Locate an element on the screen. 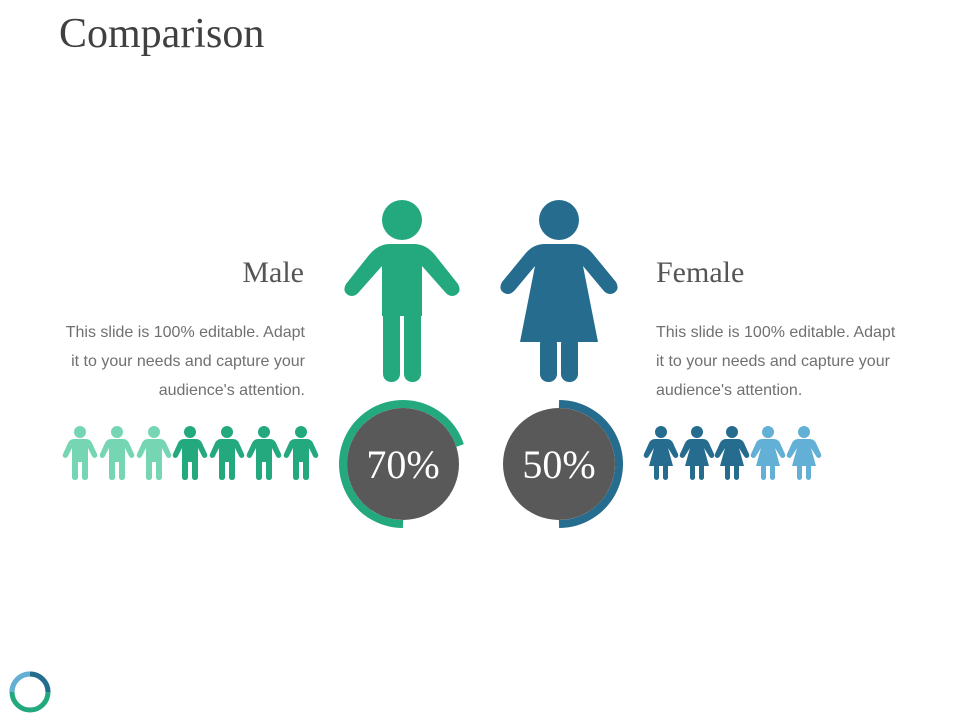  male-percent-label: 70% is located at coordinates (402, 464).